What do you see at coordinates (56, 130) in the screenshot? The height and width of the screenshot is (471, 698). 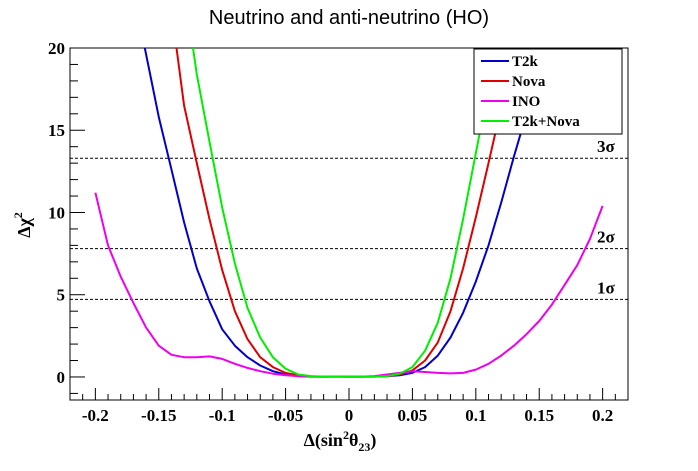 I see `y-tick-label: 15` at bounding box center [56, 130].